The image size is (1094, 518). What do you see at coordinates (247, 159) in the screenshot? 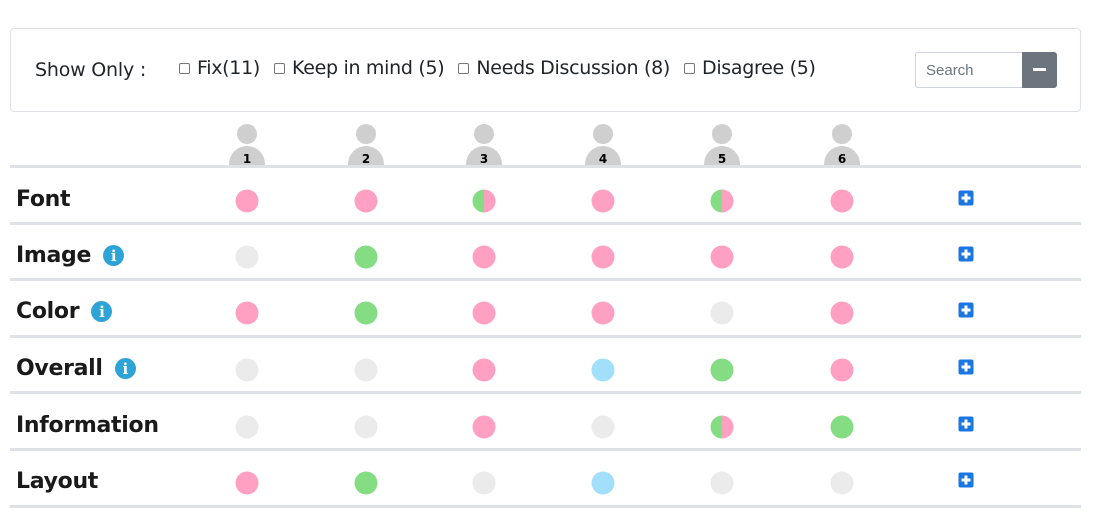
I see `reviewer-number: 1` at bounding box center [247, 159].